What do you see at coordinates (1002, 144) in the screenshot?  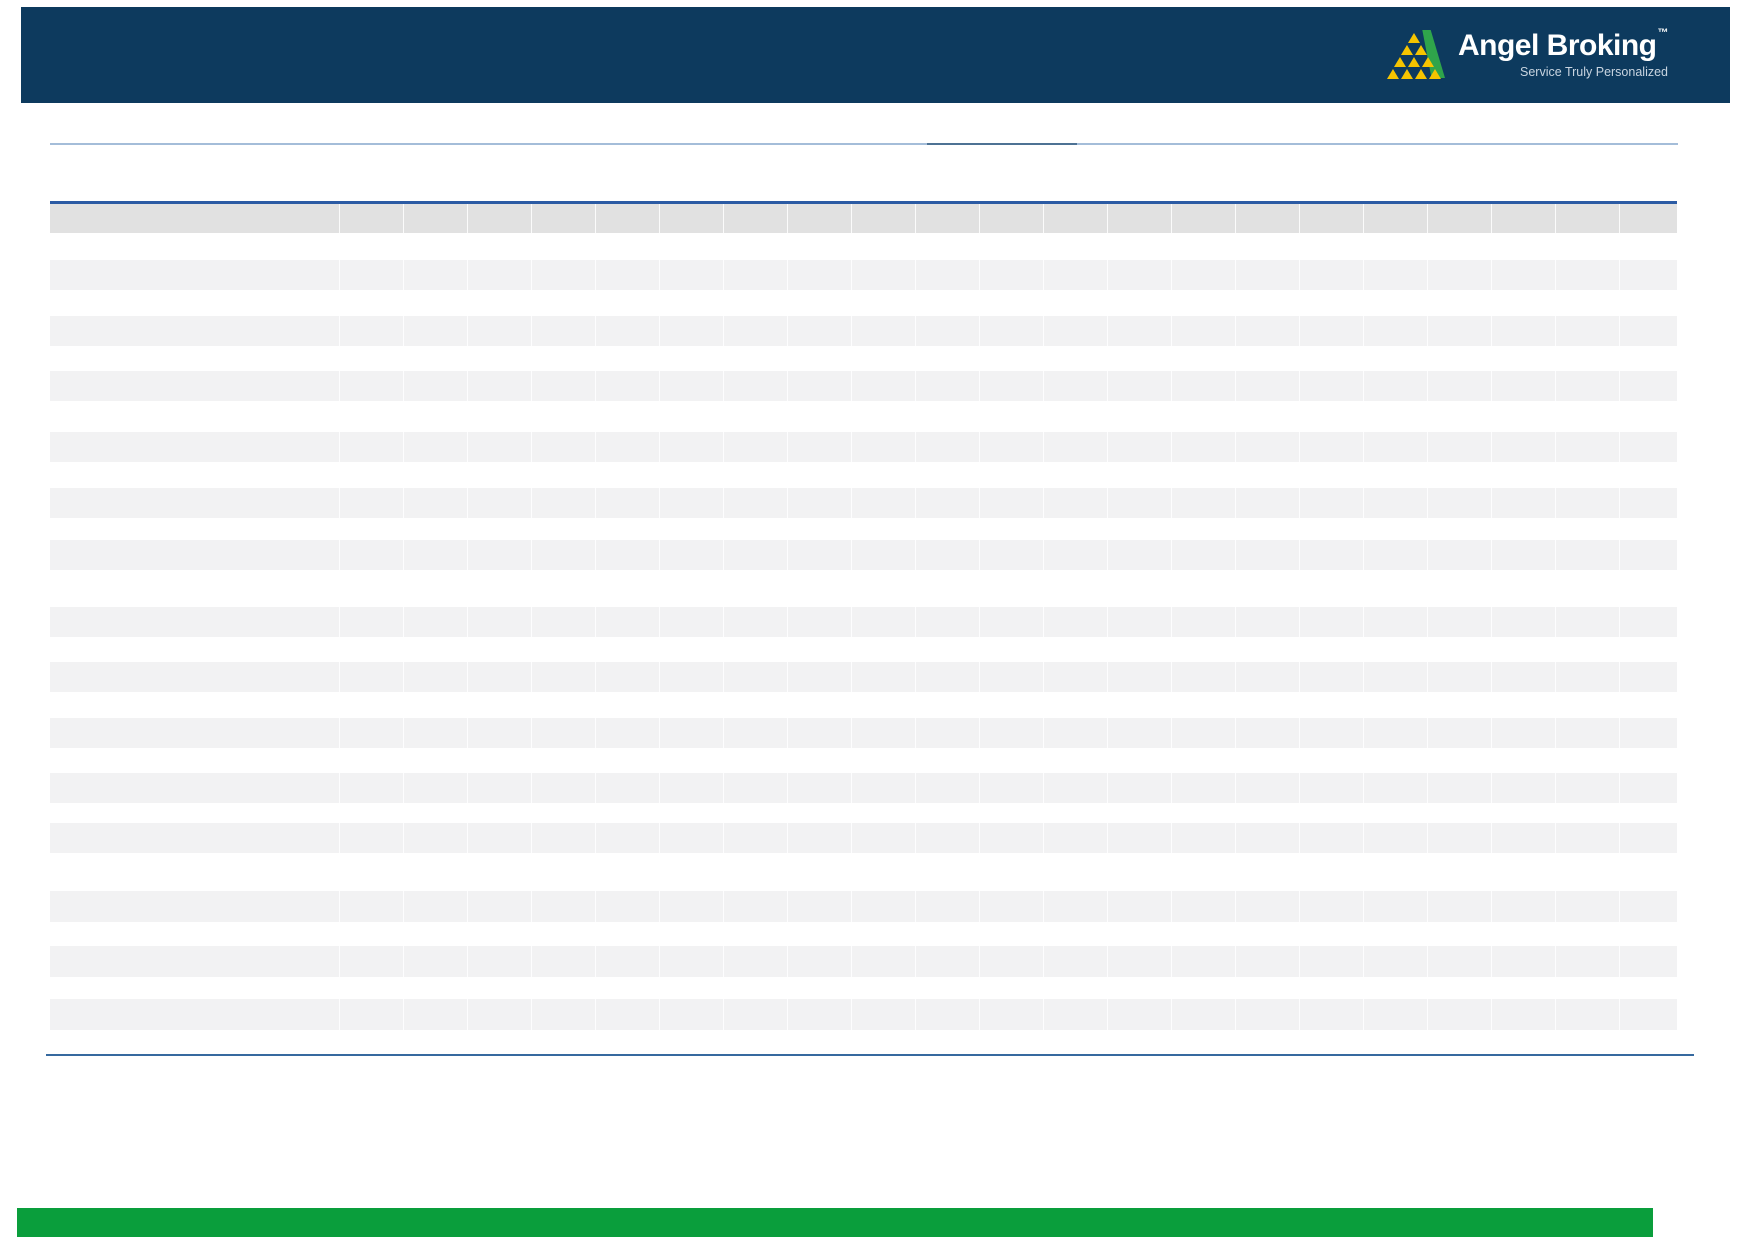 I see `rule-dark-segment` at bounding box center [1002, 144].